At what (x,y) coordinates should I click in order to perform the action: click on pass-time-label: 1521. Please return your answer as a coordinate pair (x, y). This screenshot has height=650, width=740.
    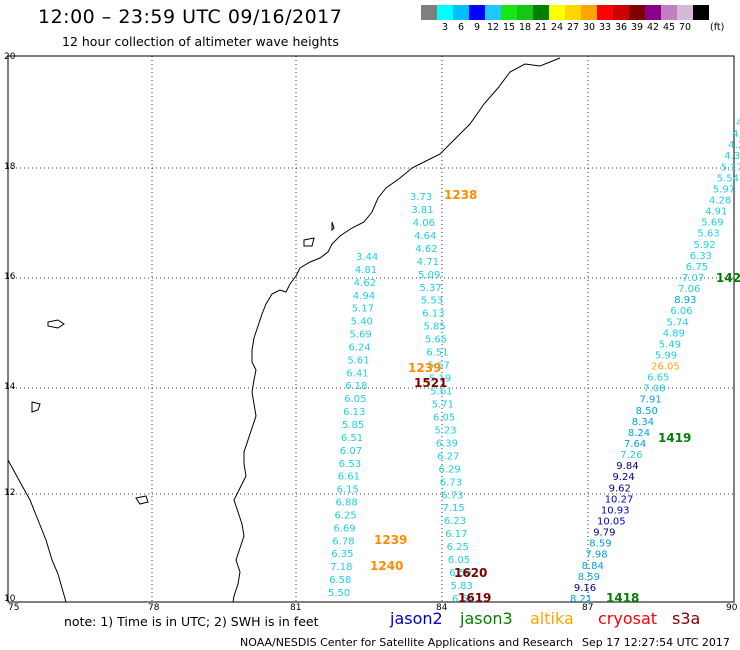
    Looking at the image, I should click on (430, 383).